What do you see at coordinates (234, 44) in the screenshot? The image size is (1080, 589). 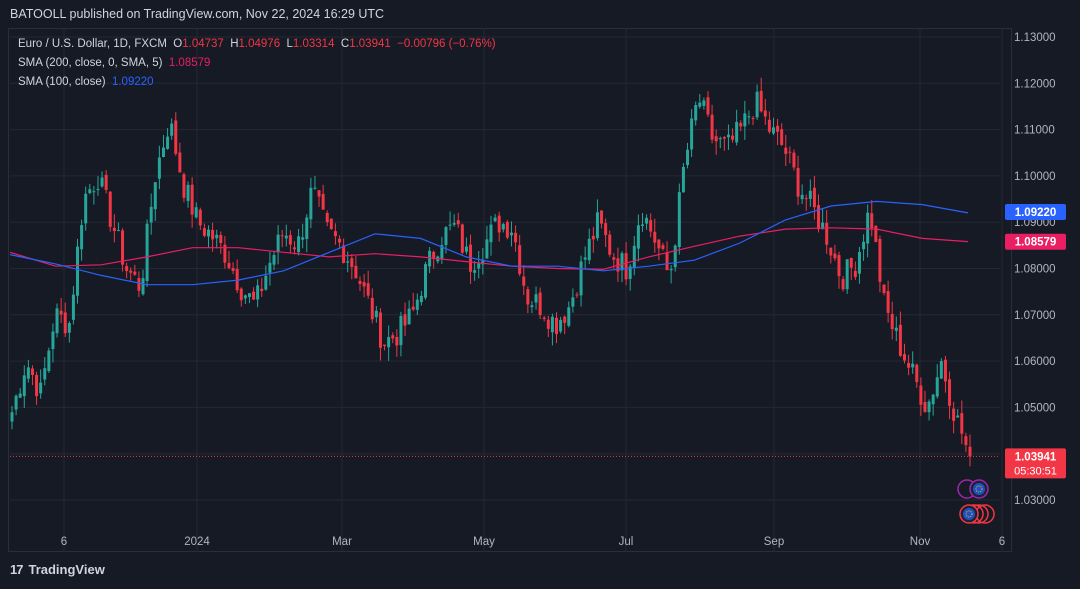 I see `high-label: H` at bounding box center [234, 44].